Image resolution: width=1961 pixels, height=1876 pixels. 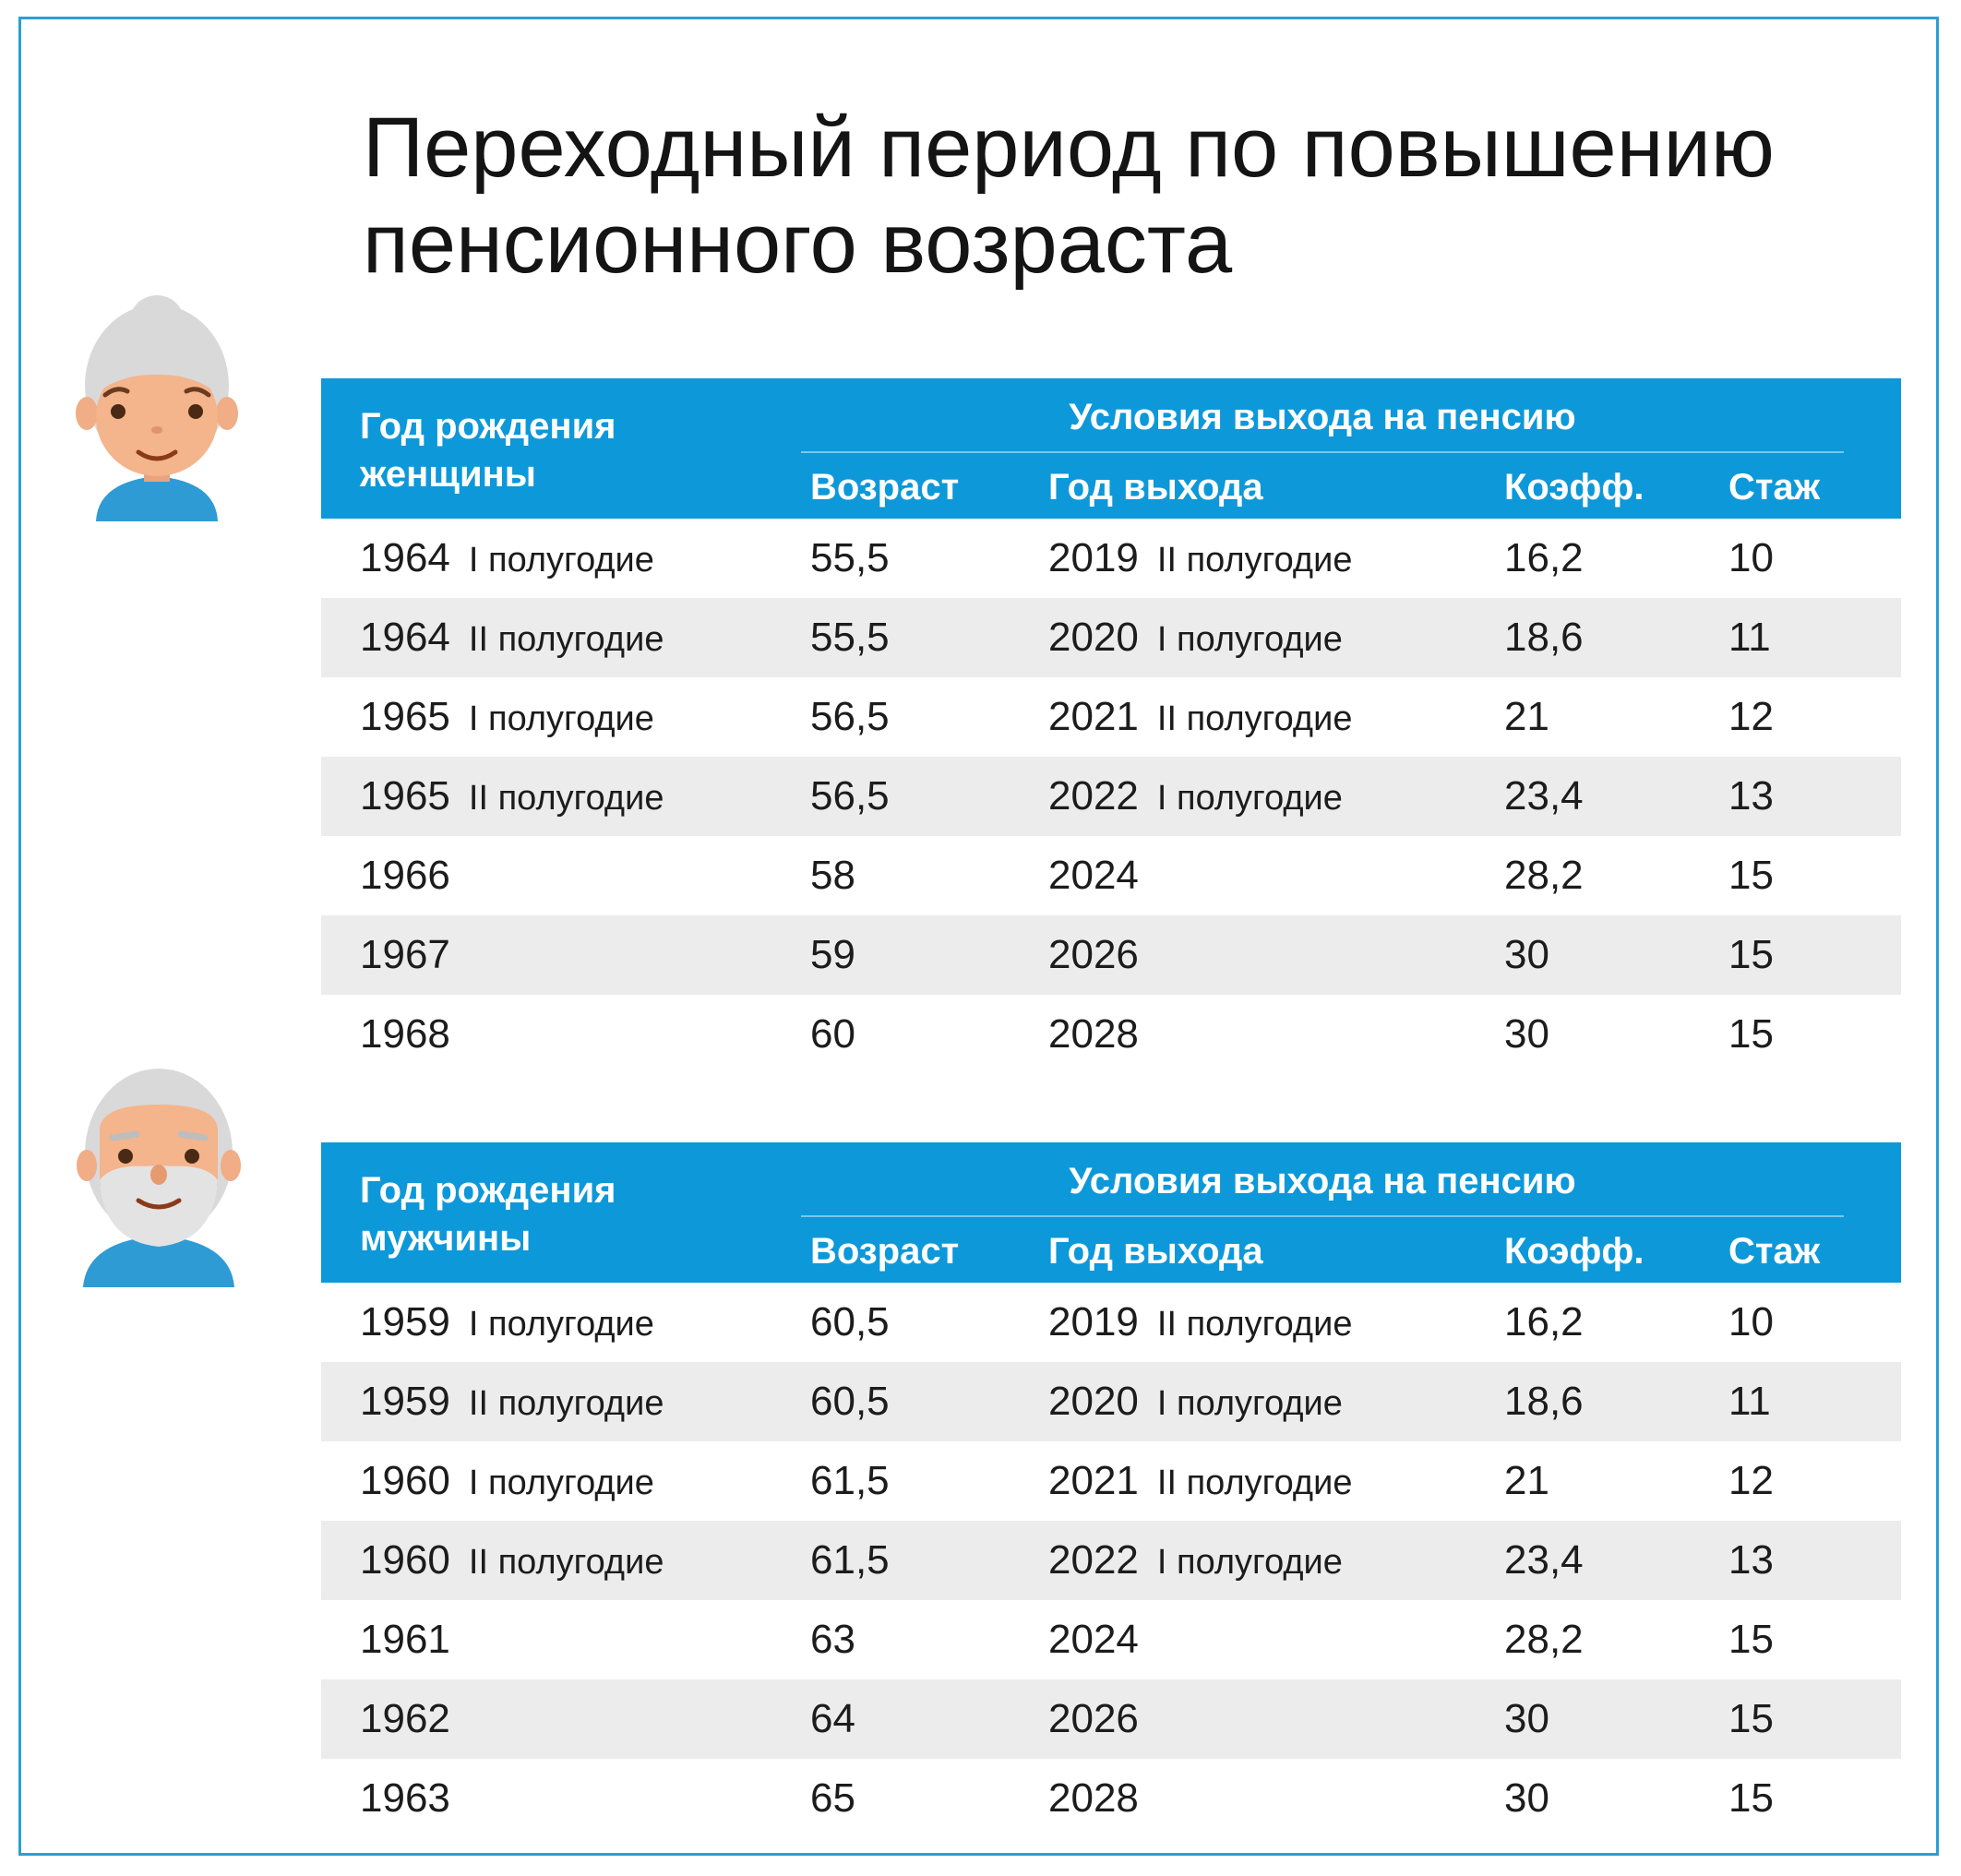 I want to click on header-experience: Стаж, so click(x=1774, y=1251).